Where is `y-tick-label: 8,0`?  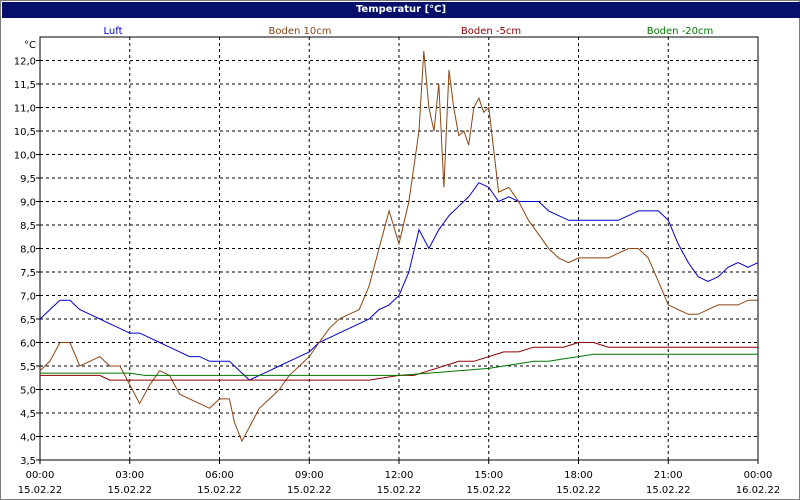
y-tick-label: 8,0 is located at coordinates (28, 250).